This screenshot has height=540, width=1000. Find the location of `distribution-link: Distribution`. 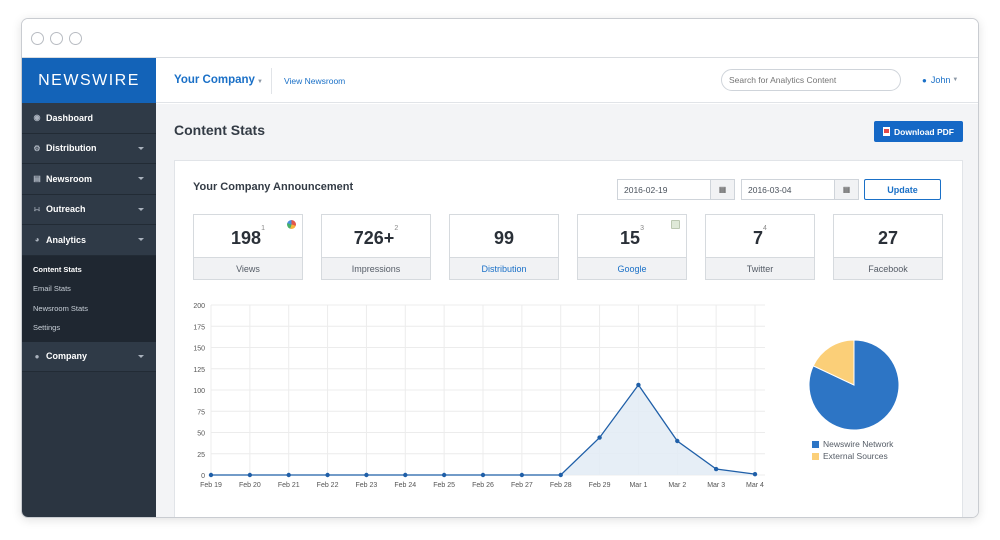

distribution-link: Distribution is located at coordinates (504, 268).